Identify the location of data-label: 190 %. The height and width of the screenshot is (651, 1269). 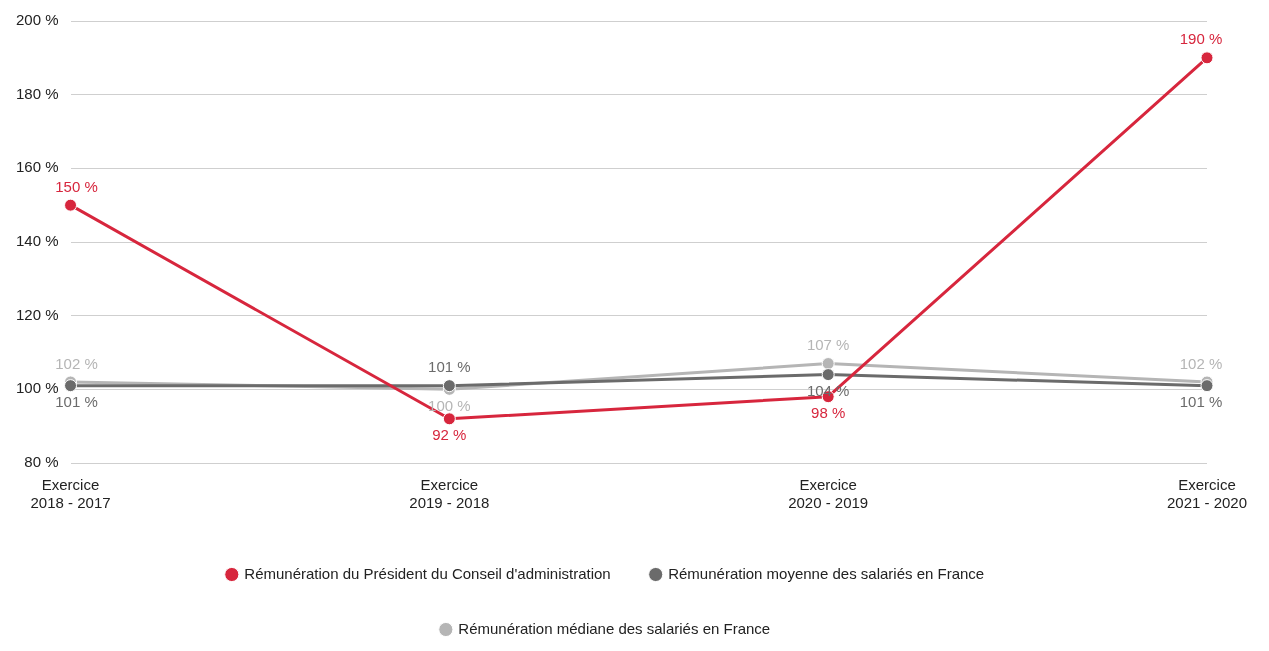
(1201, 39).